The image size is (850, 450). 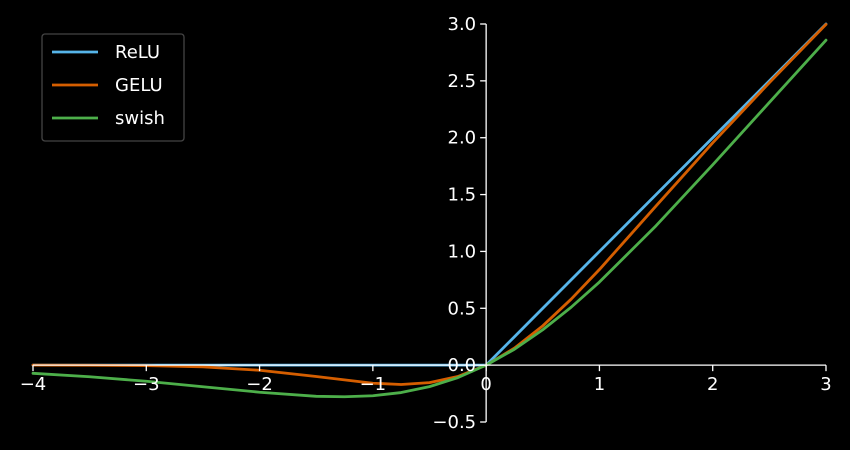 I want to click on y-tick-label: 0.0, so click(x=462, y=365).